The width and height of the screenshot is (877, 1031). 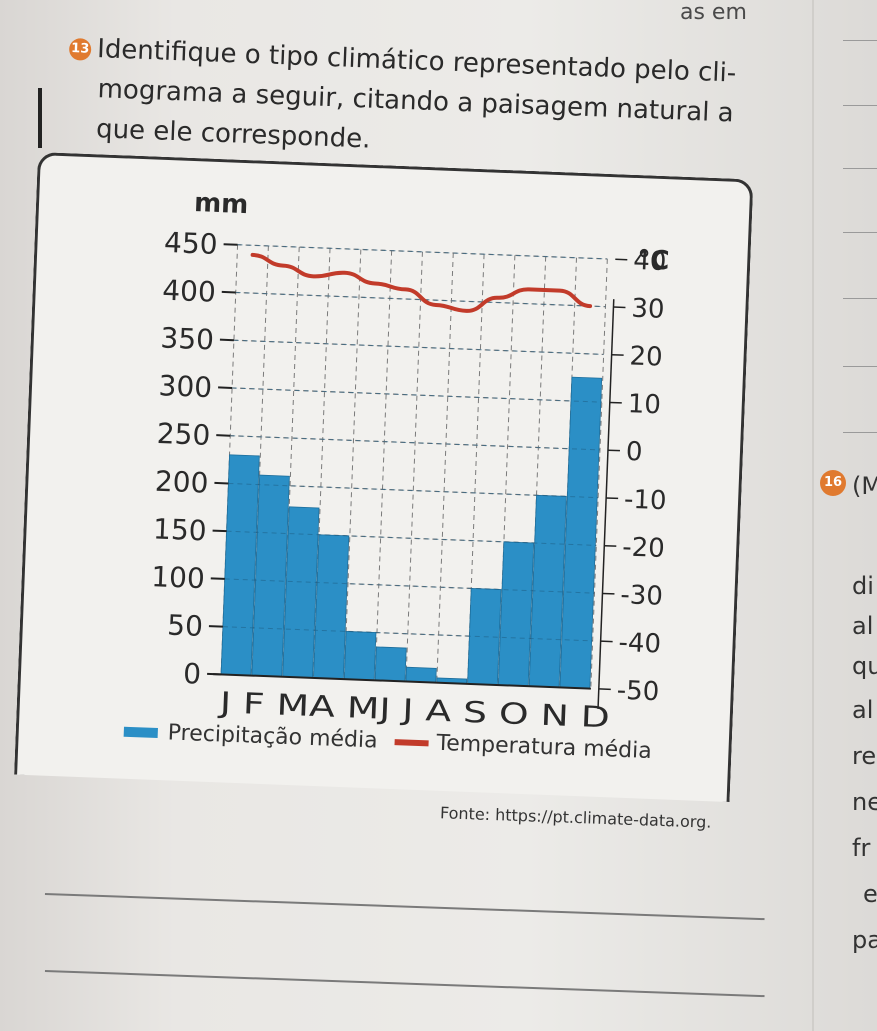 What do you see at coordinates (646, 356) in the screenshot?
I see `right-tick-label-20: 20` at bounding box center [646, 356].